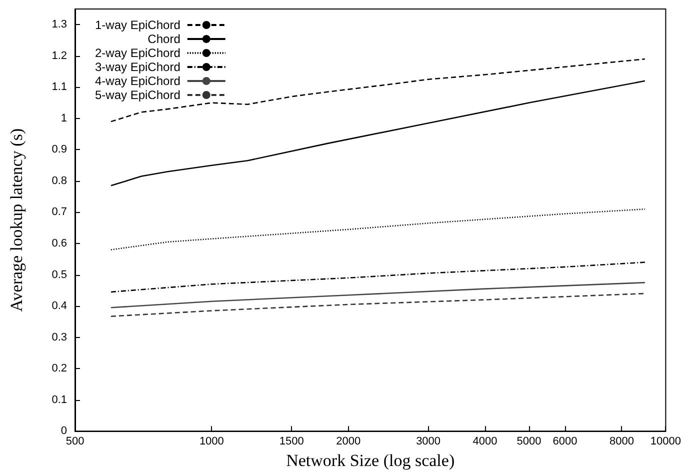 The height and width of the screenshot is (474, 684). Describe the element at coordinates (59, 87) in the screenshot. I see `y-tick-label: 1.1` at that location.